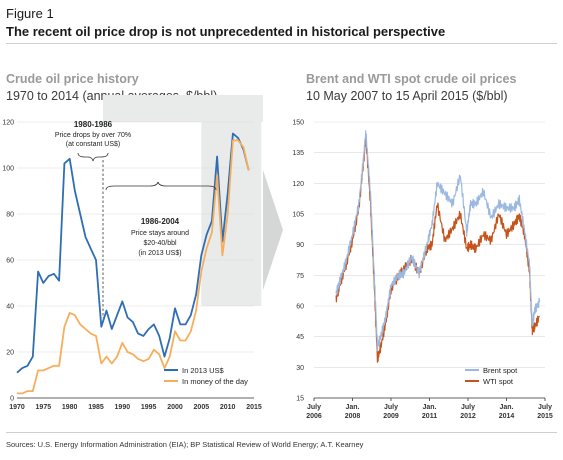 The image size is (563, 460). Describe the element at coordinates (17, 407) in the screenshot. I see `left-x-tick-label: 1970` at that location.